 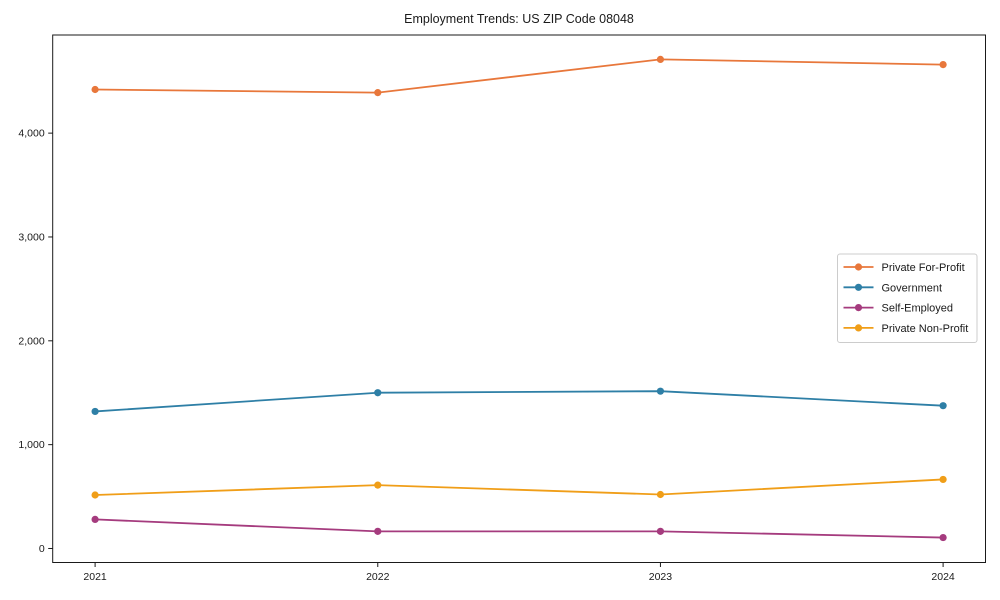 I want to click on series-government, so click(x=519, y=401).